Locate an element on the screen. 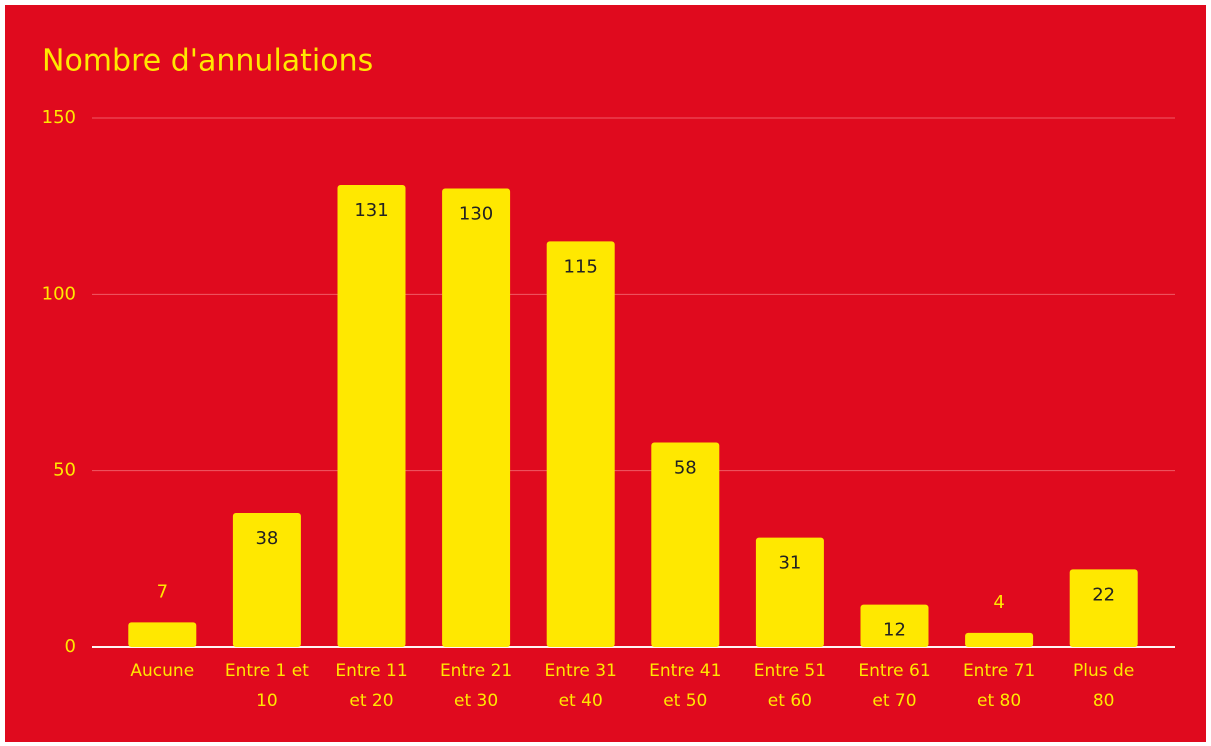 The image size is (1211, 746). x-tick-label: Entre 41 et 50 is located at coordinates (685, 686).